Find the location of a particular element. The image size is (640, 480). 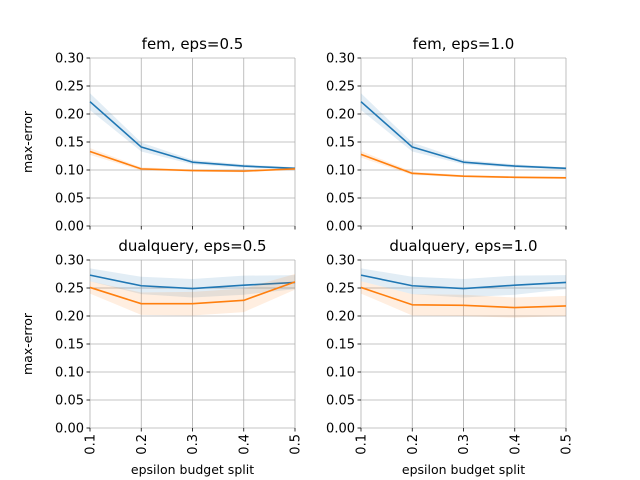

subplot-title: dualquery, eps=1.0 is located at coordinates (463, 246).